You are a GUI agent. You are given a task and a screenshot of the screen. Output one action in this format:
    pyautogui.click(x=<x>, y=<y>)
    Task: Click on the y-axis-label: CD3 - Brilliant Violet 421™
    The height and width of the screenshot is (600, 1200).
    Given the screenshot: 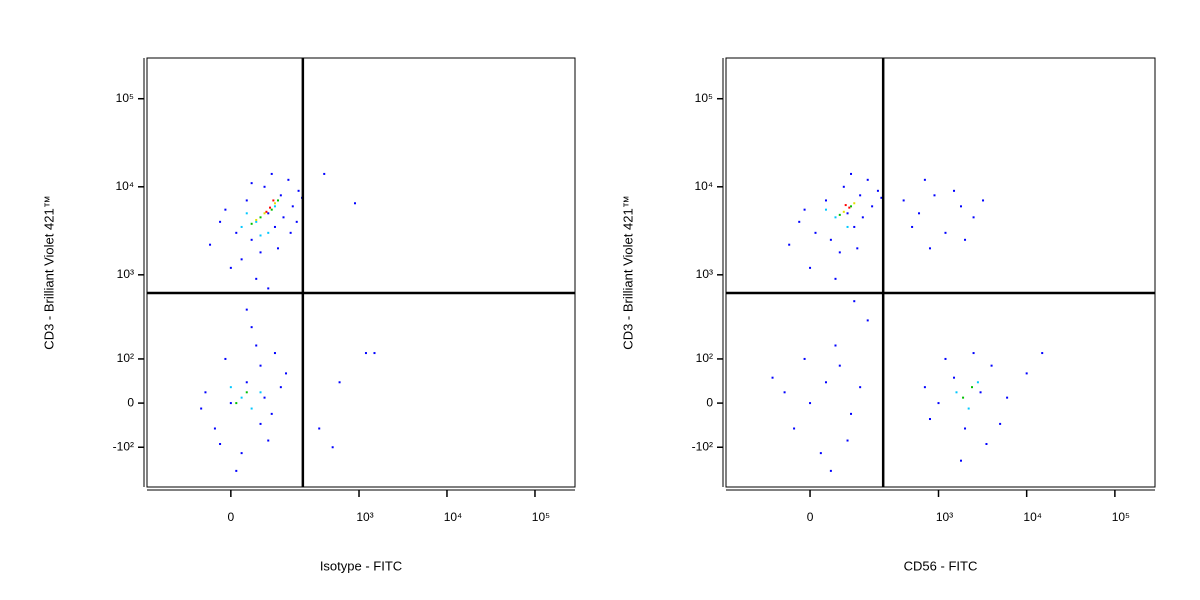 What is the action you would take?
    pyautogui.click(x=627, y=272)
    